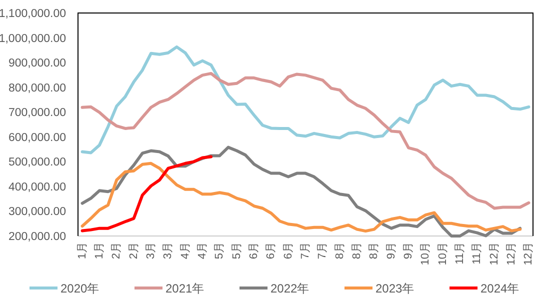  Describe the element at coordinates (37, 187) in the screenshot. I see `y-tick-label: 400,000.00` at that location.